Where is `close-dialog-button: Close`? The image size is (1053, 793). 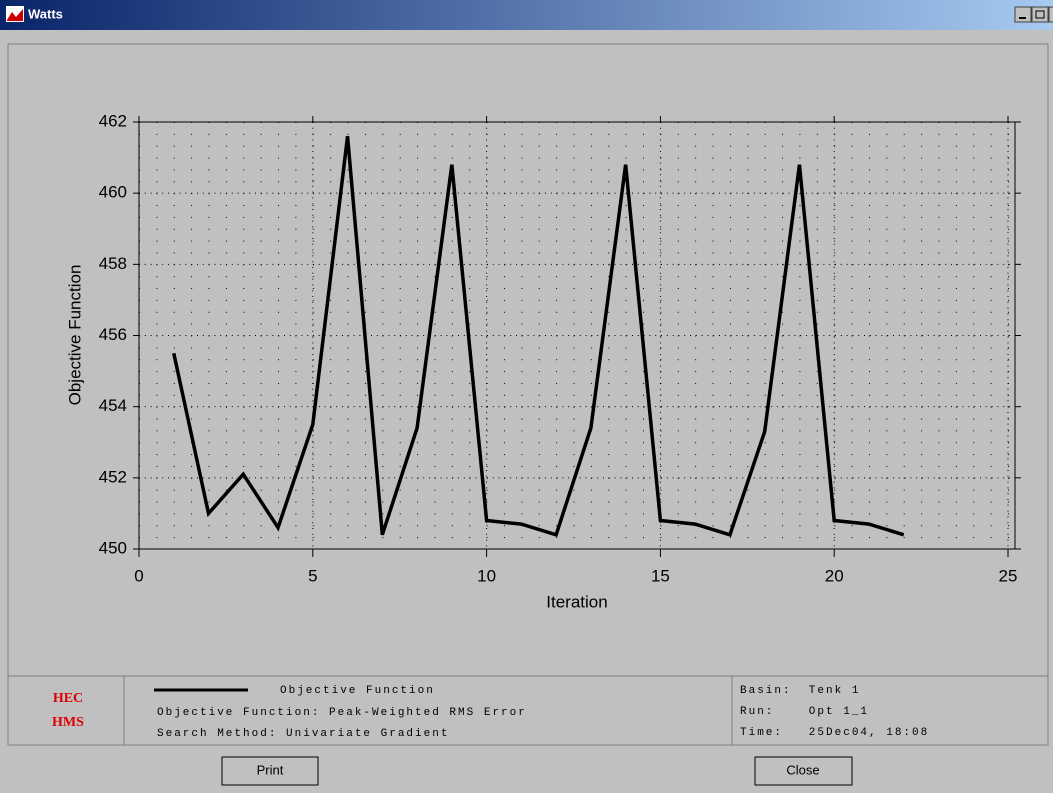
close-dialog-button: Close is located at coordinates (803, 771).